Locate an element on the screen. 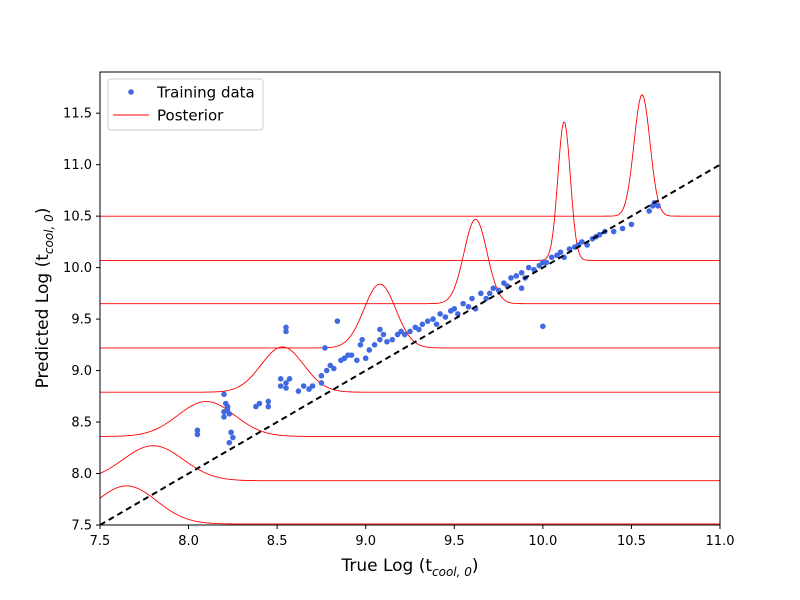  legend: Training data Posterior is located at coordinates (185, 104).